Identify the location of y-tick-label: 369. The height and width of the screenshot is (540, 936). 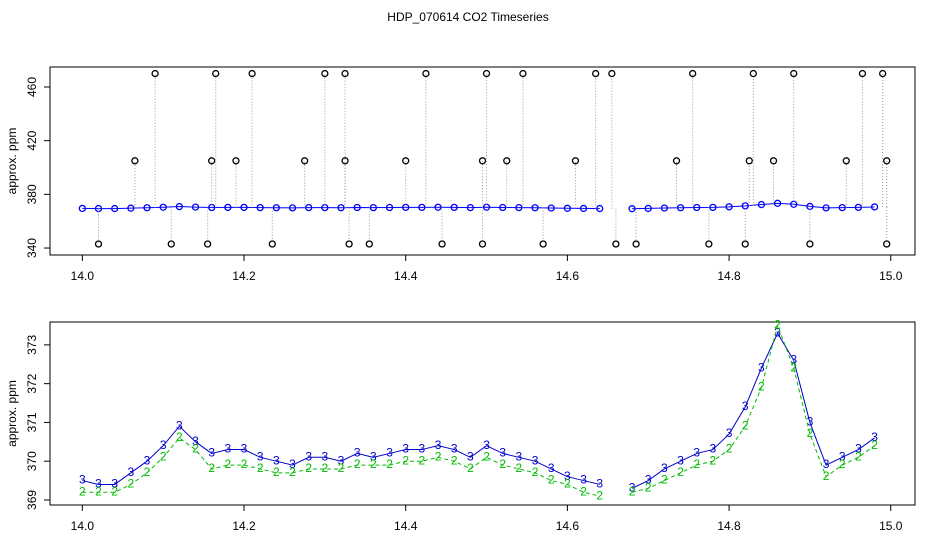
(32, 500).